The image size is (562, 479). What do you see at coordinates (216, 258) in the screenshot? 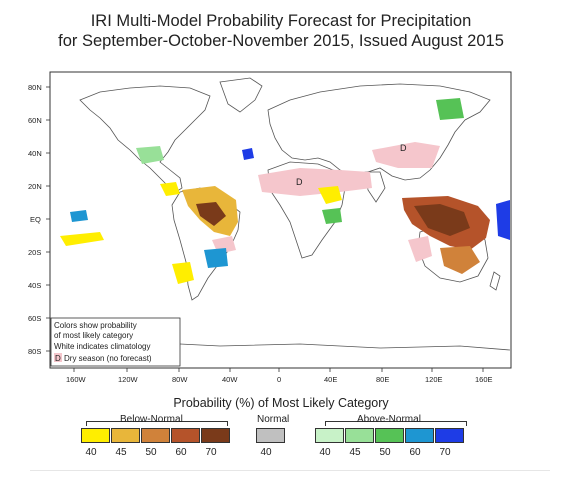
I see `above-normal-southeast-south-america` at bounding box center [216, 258].